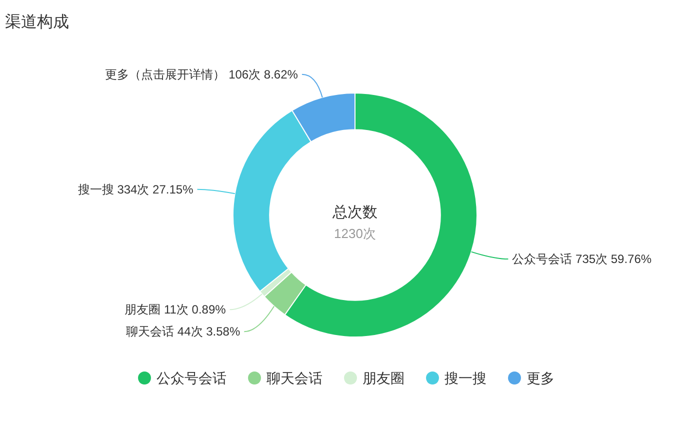  Describe the element at coordinates (37, 22) in the screenshot. I see `title: 渠道构成` at that location.